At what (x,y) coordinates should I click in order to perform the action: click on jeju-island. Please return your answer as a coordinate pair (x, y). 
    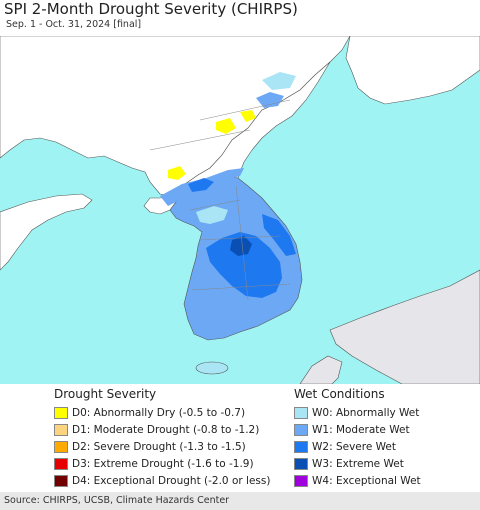
    Looking at the image, I should click on (212, 368).